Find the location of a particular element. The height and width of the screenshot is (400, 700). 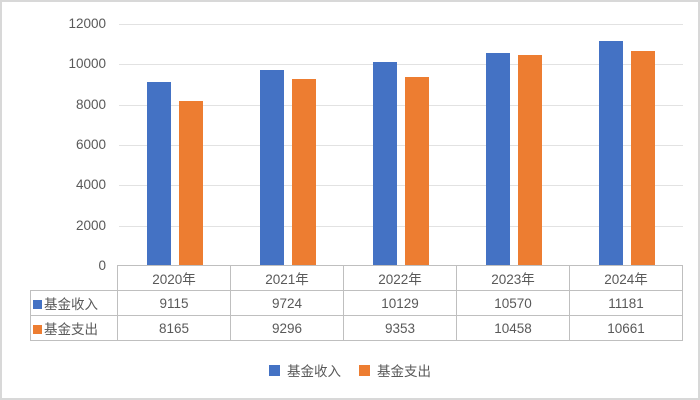

legend-swatch-expense is located at coordinates (364, 370).